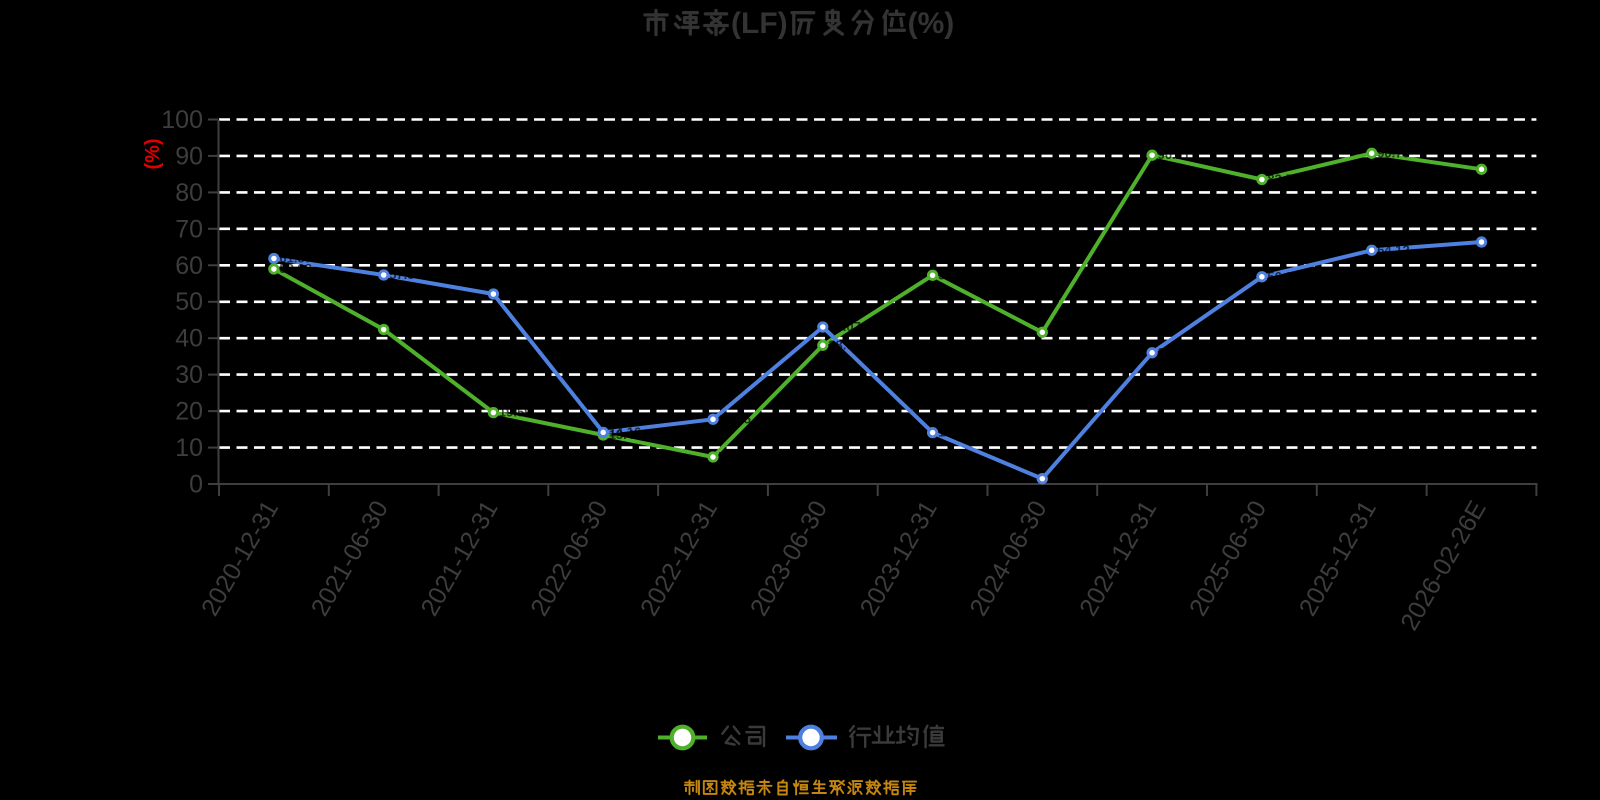  Describe the element at coordinates (954, 432) in the screenshot. I see `svg-text: 14.10` at that location.